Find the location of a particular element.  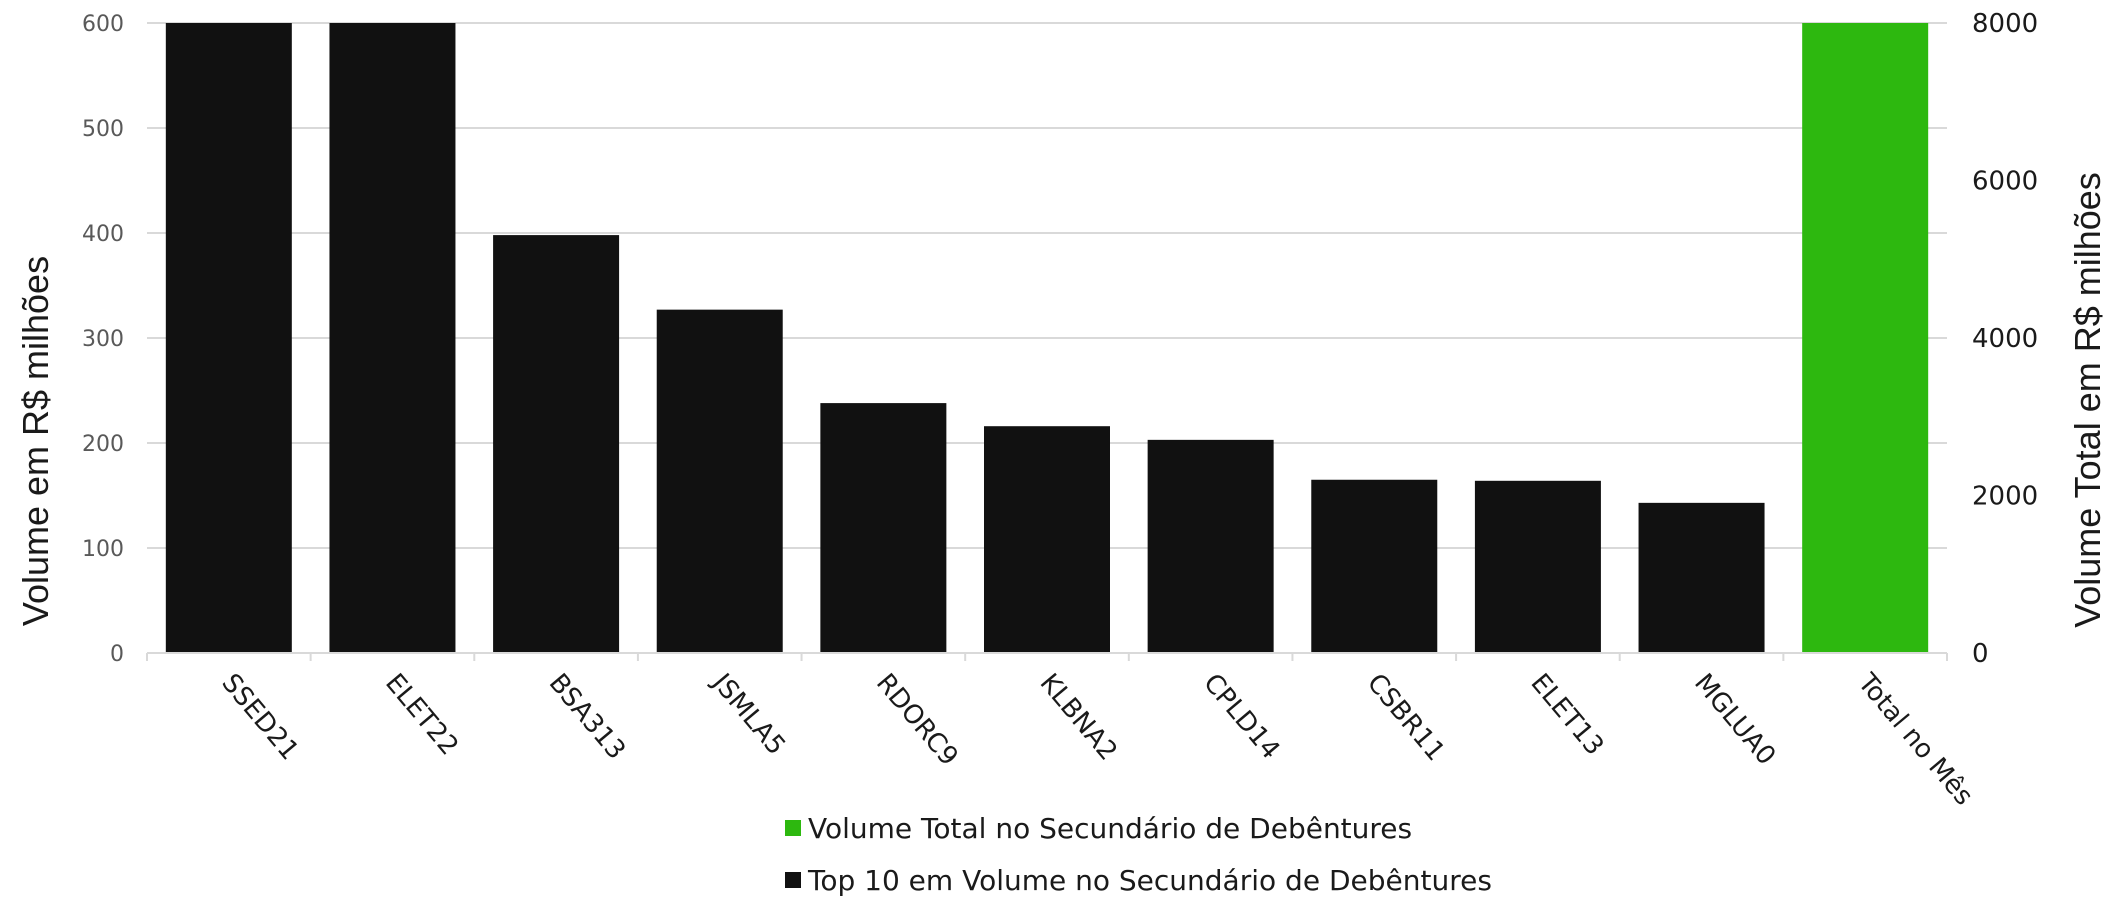

bar-rdorc9 is located at coordinates (883, 528).